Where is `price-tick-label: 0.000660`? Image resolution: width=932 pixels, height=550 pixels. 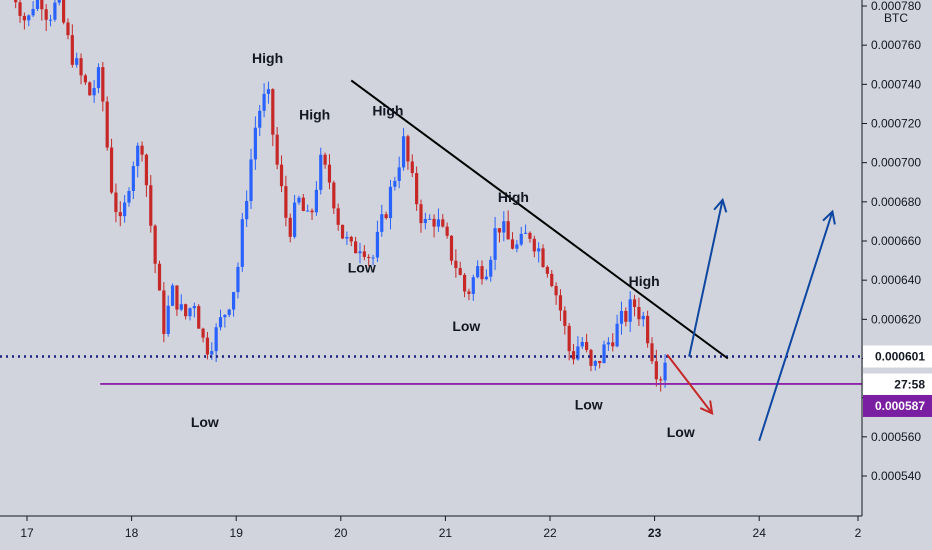
price-tick-label: 0.000660 is located at coordinates (896, 241).